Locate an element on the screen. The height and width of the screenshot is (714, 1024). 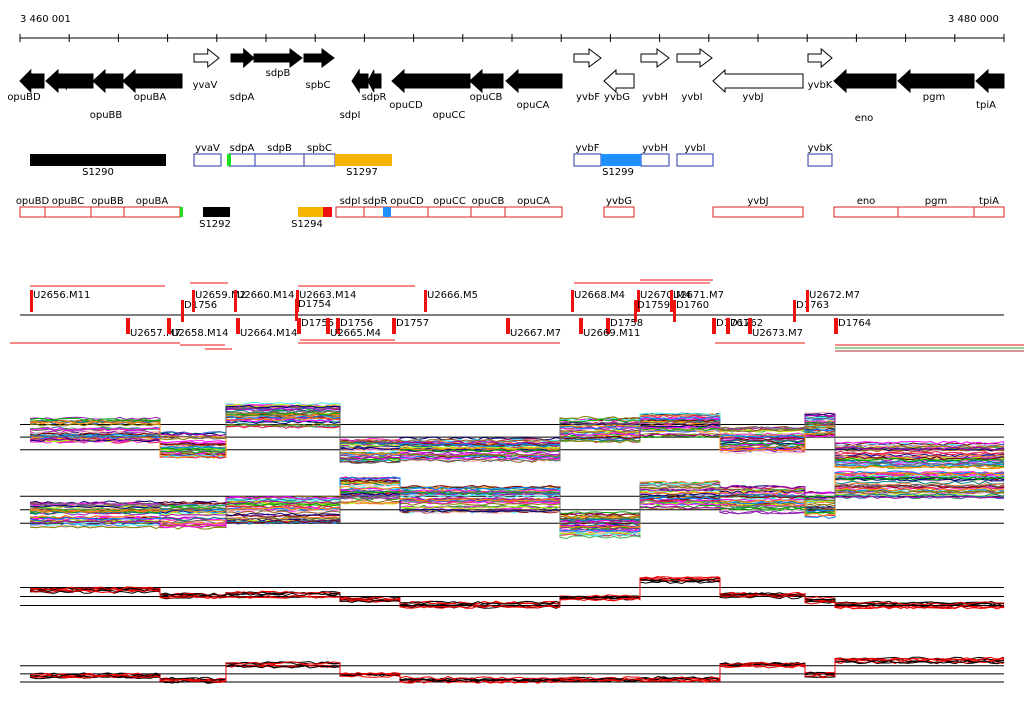
annot-box-opuBD is located at coordinates (32, 212).